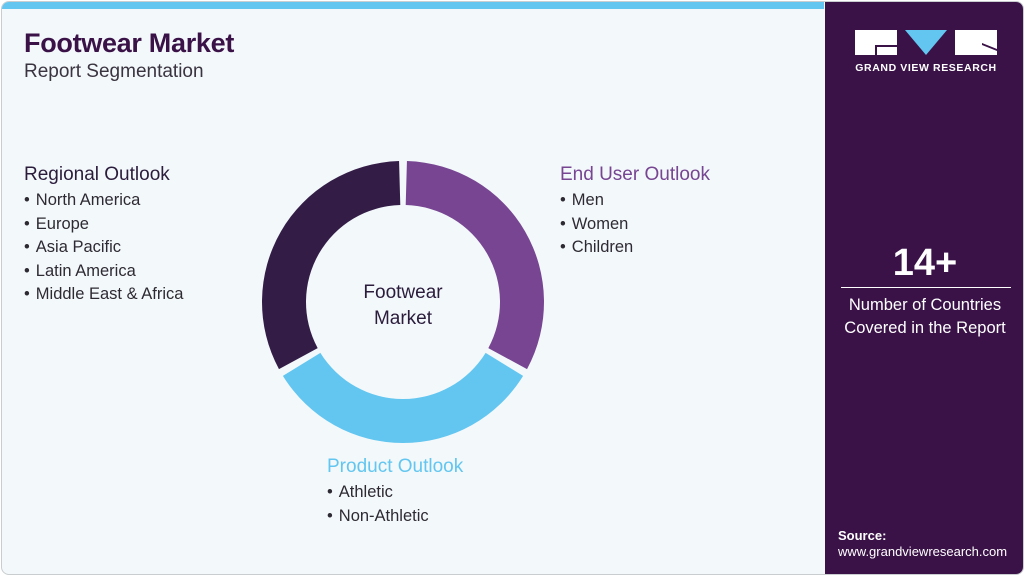  I want to click on list-item: Athletic, so click(395, 493).